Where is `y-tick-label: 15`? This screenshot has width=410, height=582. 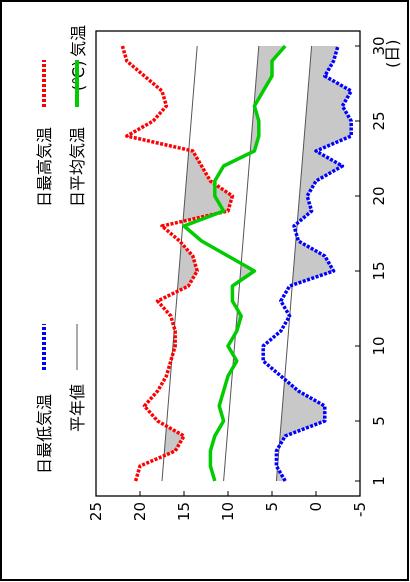
y-tick-label: 15 is located at coordinates (184, 511).